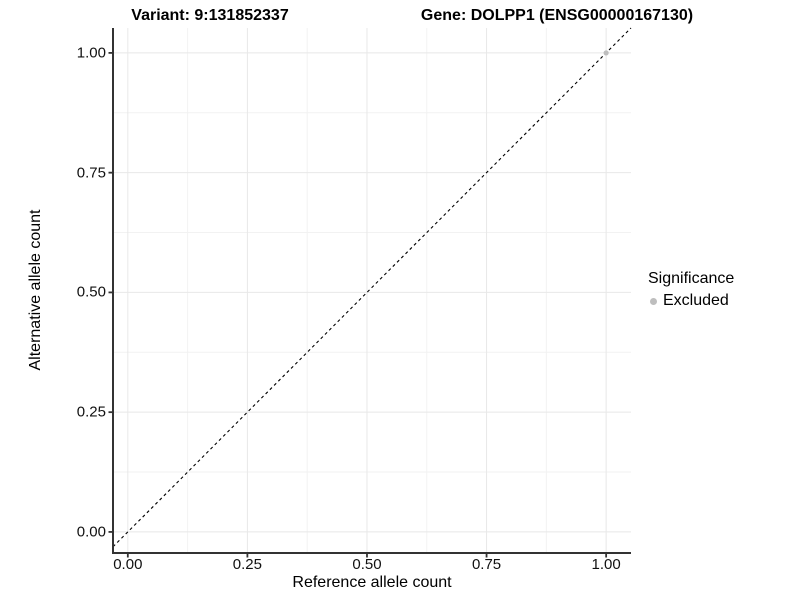  What do you see at coordinates (557, 15) in the screenshot?
I see `gene-title: Gene: DOLPP1 (ENSG00000167130)` at bounding box center [557, 15].